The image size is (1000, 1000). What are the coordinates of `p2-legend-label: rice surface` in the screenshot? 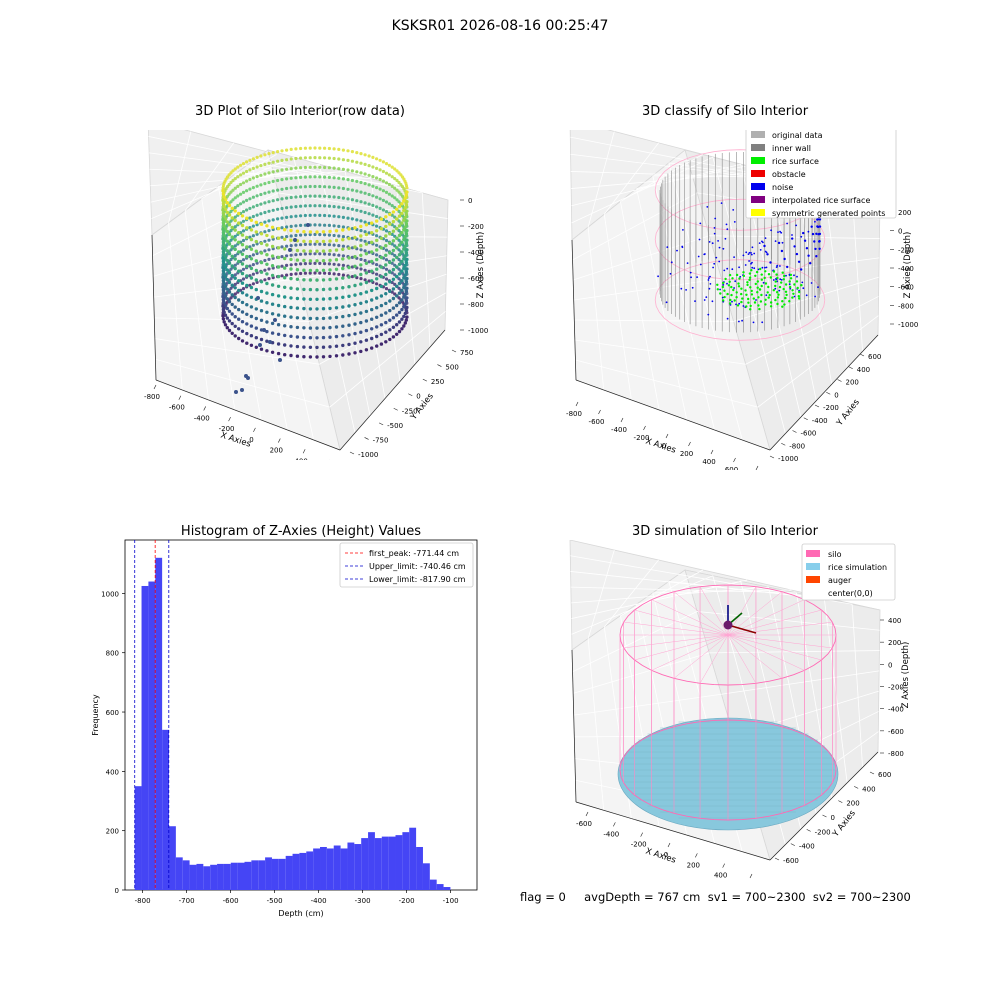 It's located at (795, 161).